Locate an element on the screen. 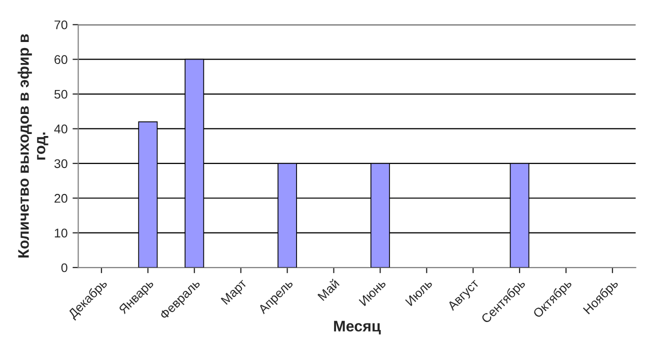 The width and height of the screenshot is (652, 352). x-axis-title: Месяц is located at coordinates (357, 327).